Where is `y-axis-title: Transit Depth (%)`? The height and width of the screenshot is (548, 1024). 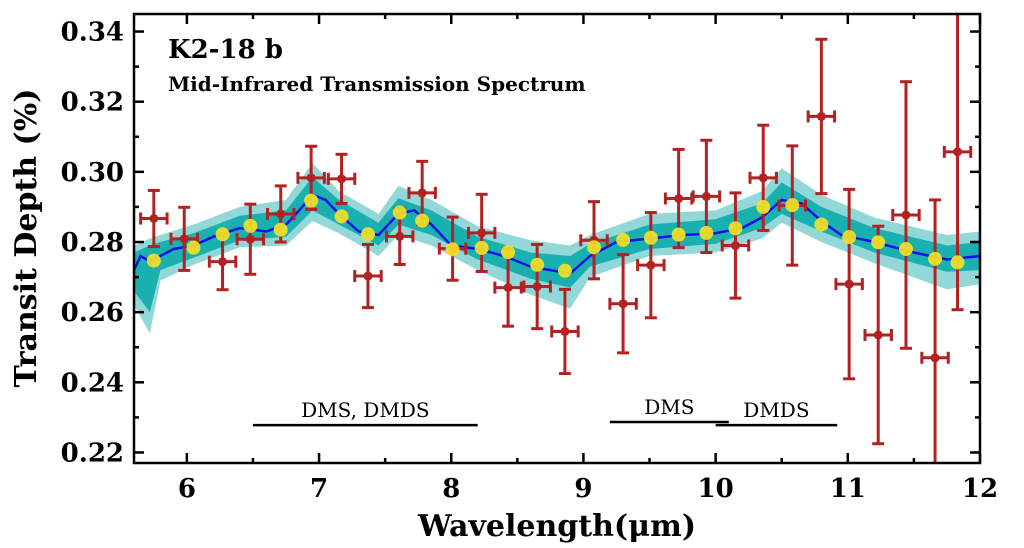 y-axis-title: Transit Depth (%) is located at coordinates (26, 238).